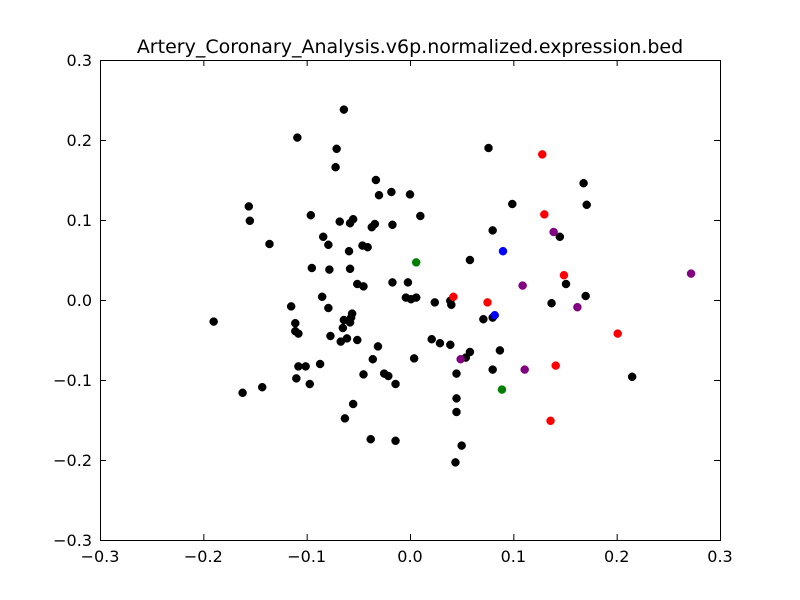 The height and width of the screenshot is (600, 800). What do you see at coordinates (79, 220) in the screenshot?
I see `y-tick-label: 0.1` at bounding box center [79, 220].